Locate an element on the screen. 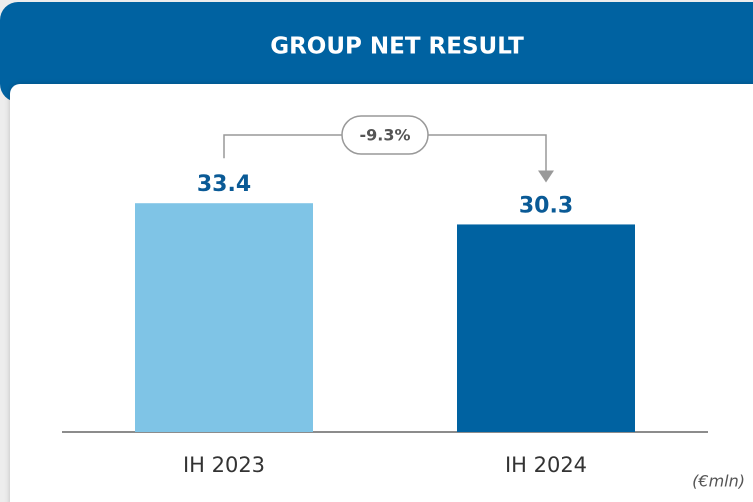  annotation: -9.3% is located at coordinates (384, 135).